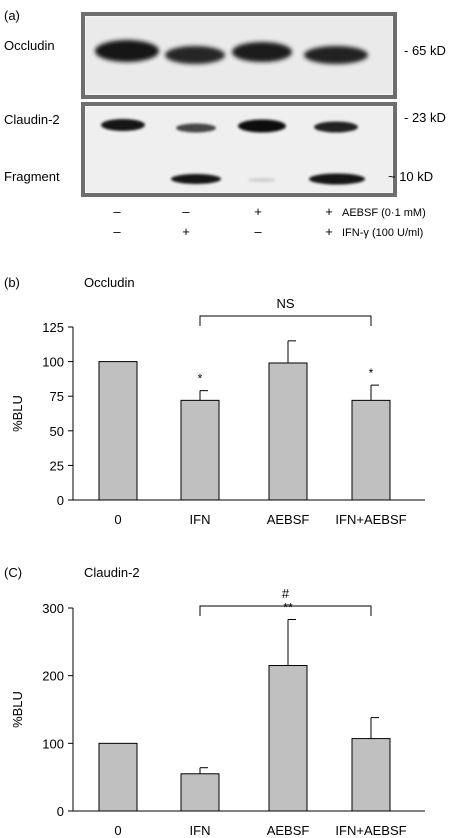  Describe the element at coordinates (53, 327) in the screenshot. I see `y-tick-label: 125` at that location.